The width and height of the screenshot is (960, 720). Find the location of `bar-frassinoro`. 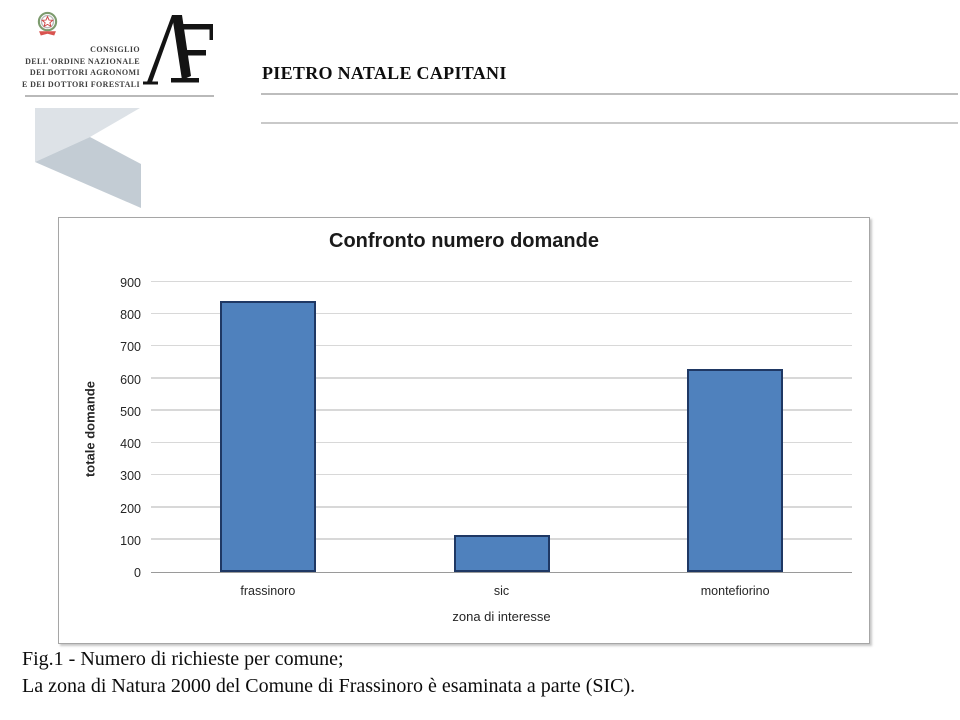

bar-frassinoro is located at coordinates (267, 436).